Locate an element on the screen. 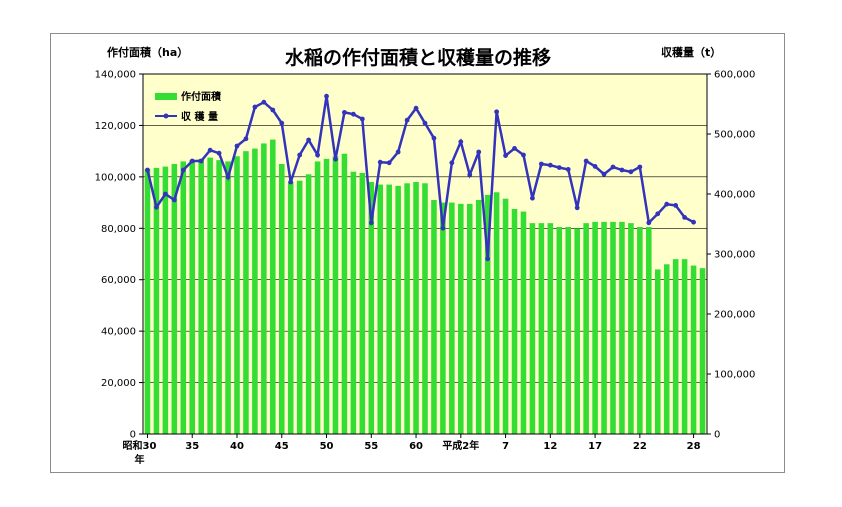 This screenshot has width=842, height=507. x-tick-label: 40 is located at coordinates (237, 446).